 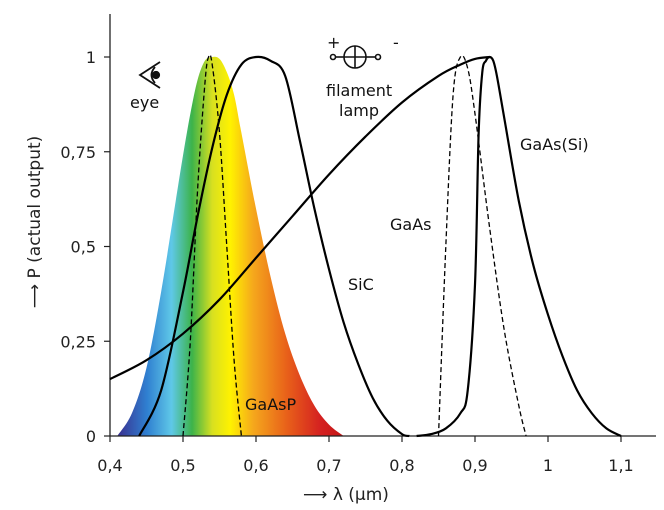 What do you see at coordinates (255, 465) in the screenshot?
I see `x-tick-label: 0,6` at bounding box center [255, 465].